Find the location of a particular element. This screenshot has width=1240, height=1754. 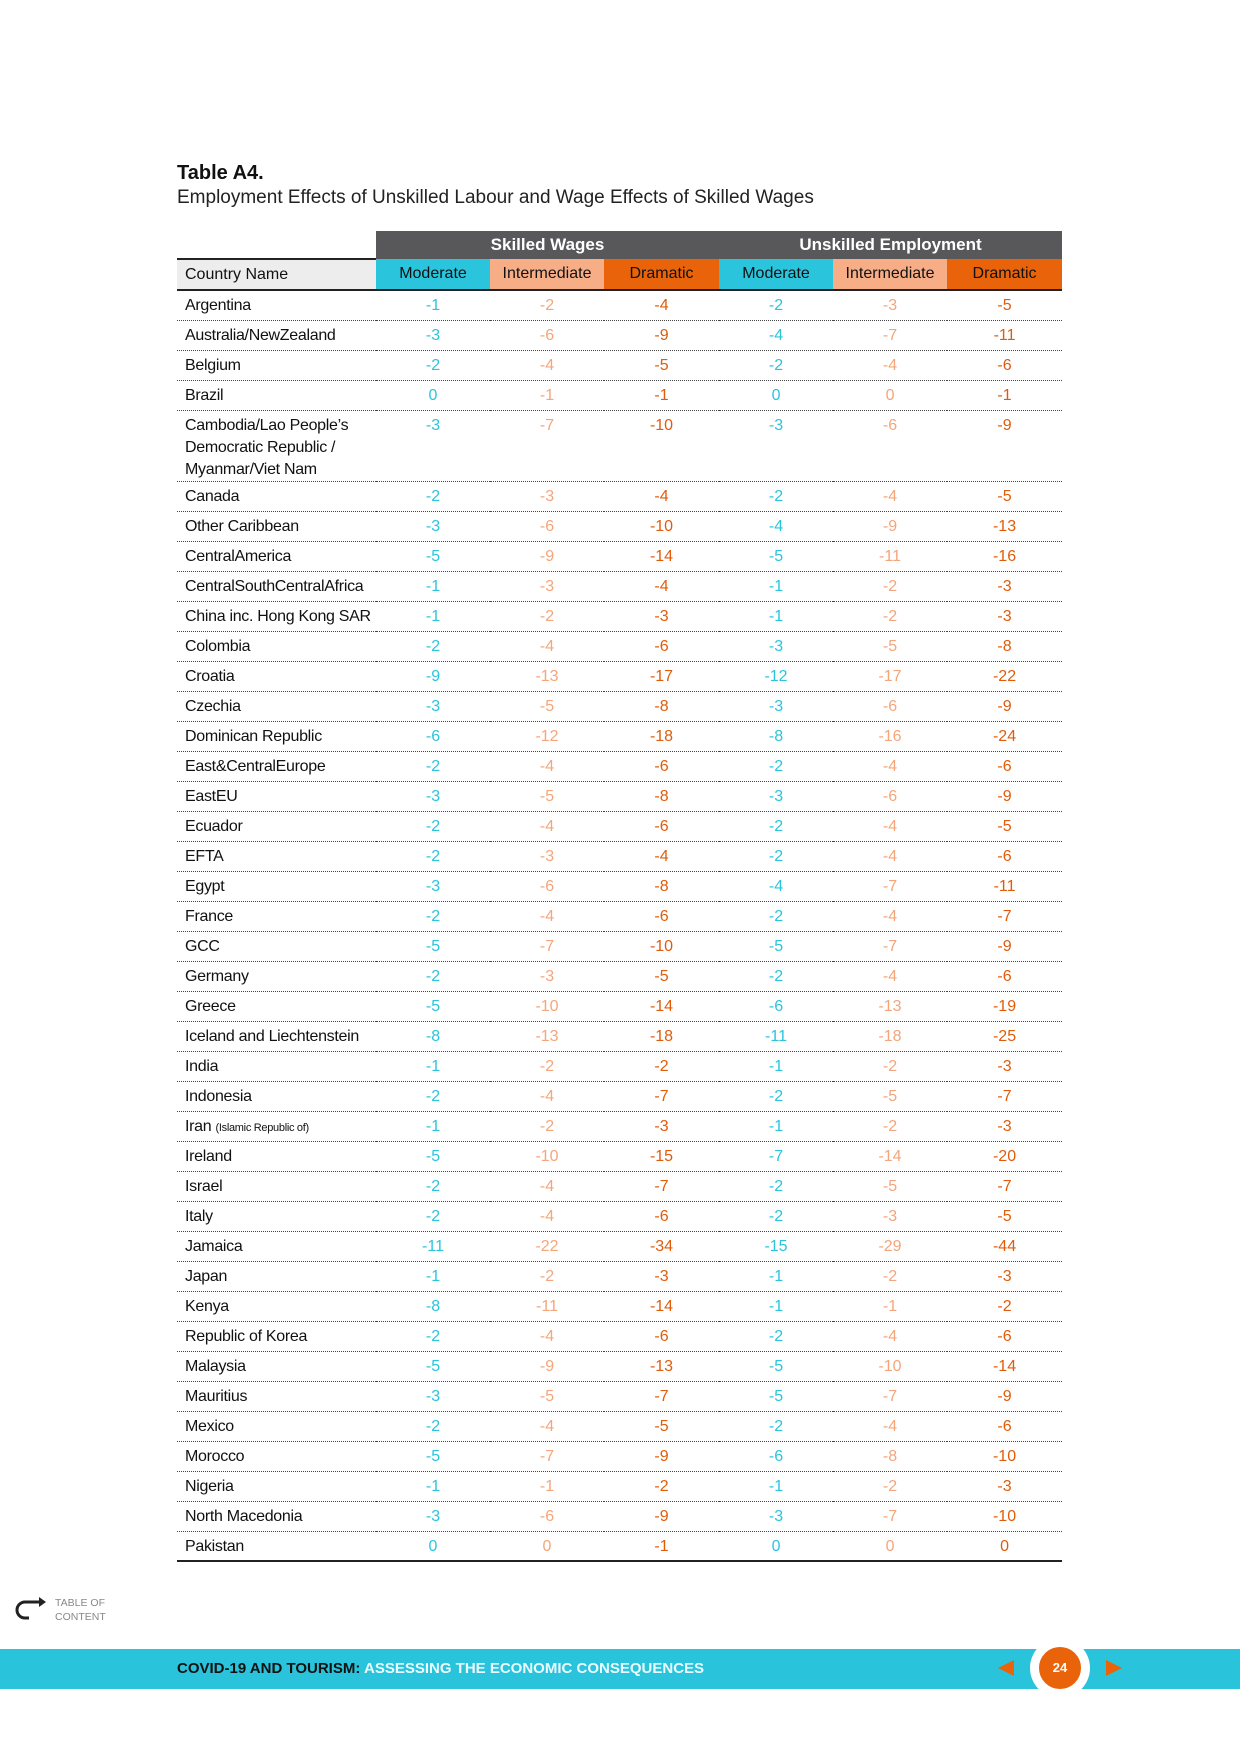

country-cell: Australia/NewZealand is located at coordinates (276, 335).